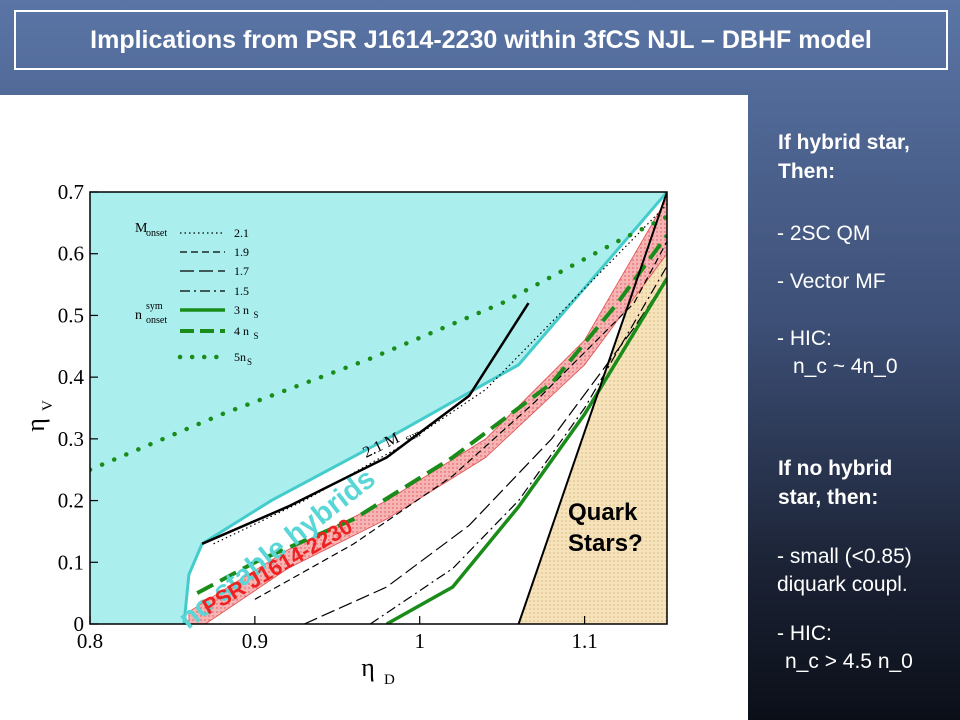 The width and height of the screenshot is (960, 720). What do you see at coordinates (844, 571) in the screenshot?
I see `item-small-coupling: - small (<0.85) diquark coupl.` at bounding box center [844, 571].